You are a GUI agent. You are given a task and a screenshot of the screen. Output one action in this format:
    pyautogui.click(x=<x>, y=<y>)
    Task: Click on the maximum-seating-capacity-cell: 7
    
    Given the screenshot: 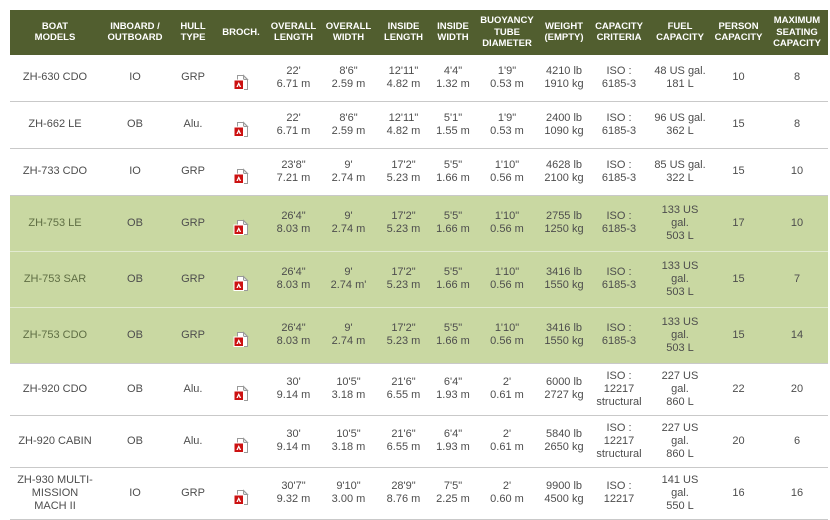 What is the action you would take?
    pyautogui.click(x=797, y=279)
    